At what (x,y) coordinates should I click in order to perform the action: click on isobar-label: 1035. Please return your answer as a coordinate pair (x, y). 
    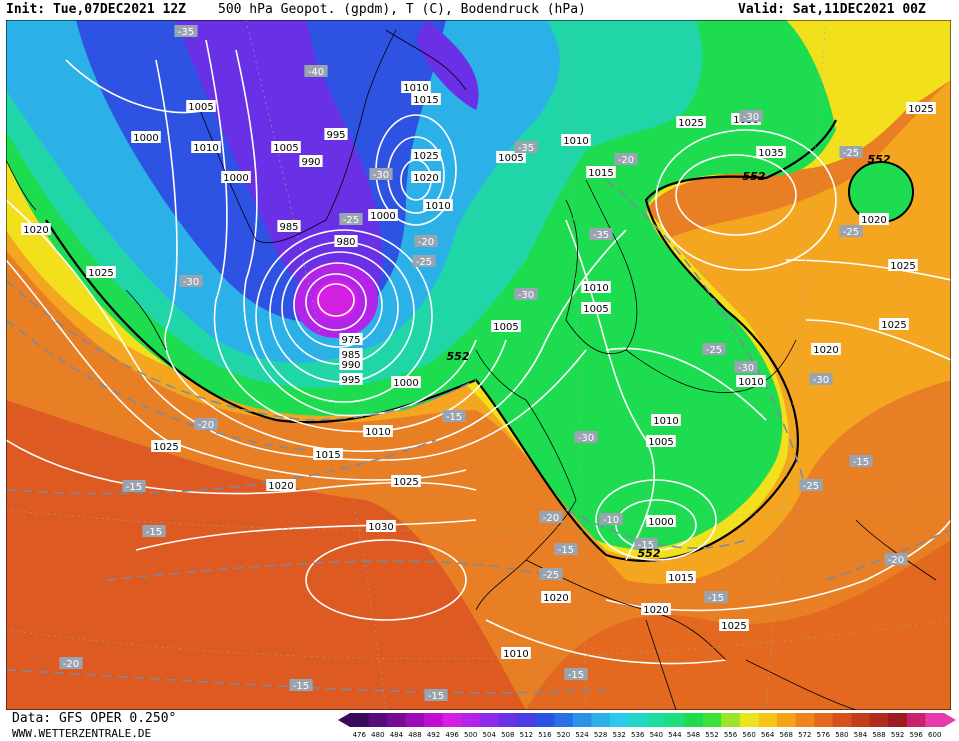
    Looking at the image, I should click on (771, 152).